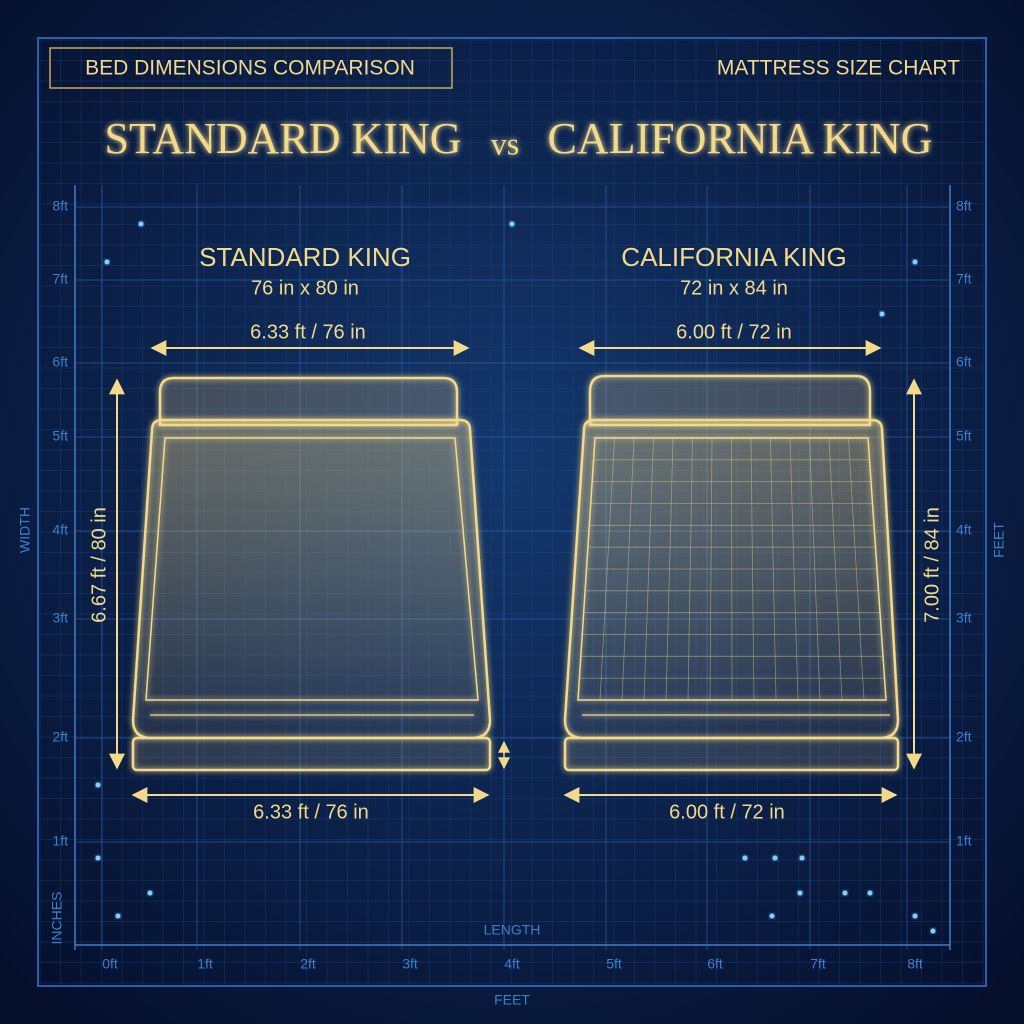  I want to click on mattress-grid, so click(732, 569).